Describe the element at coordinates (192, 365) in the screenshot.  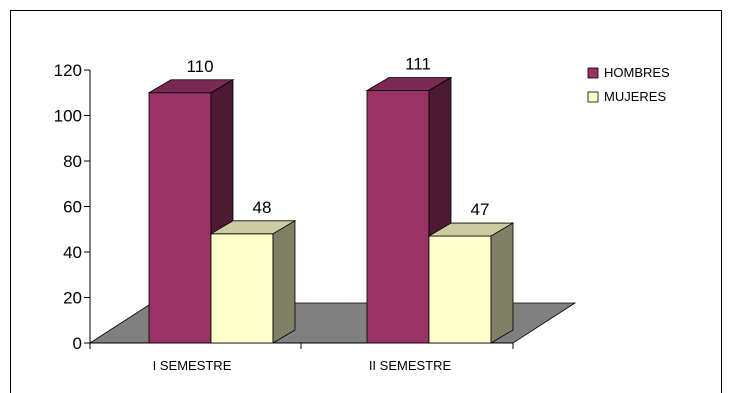
I see `x-tick-label: I SEMESTRE` at that location.